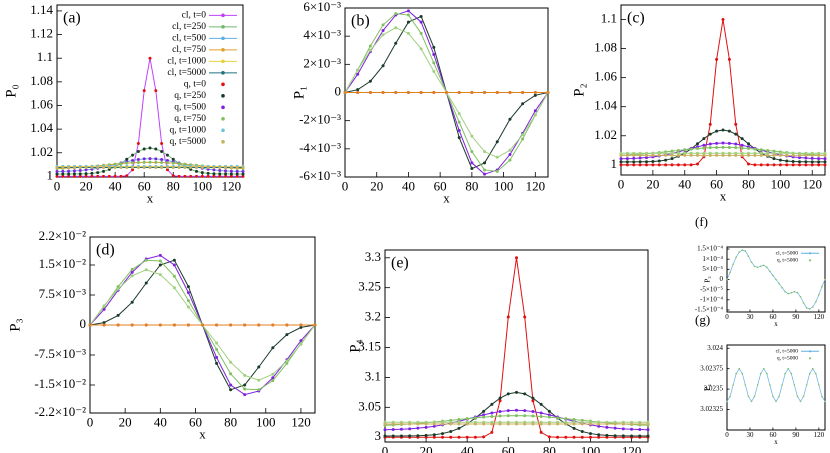 The height and width of the screenshot is (453, 830). What do you see at coordinates (223, 130) in the screenshot?
I see `legend-marker` at bounding box center [223, 130].